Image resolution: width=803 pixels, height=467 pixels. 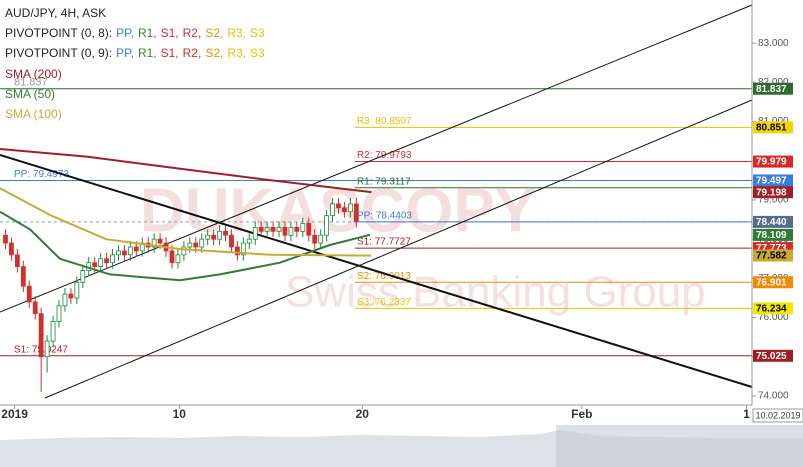 I want to click on x-tick-label: 2019, so click(x=14, y=414).